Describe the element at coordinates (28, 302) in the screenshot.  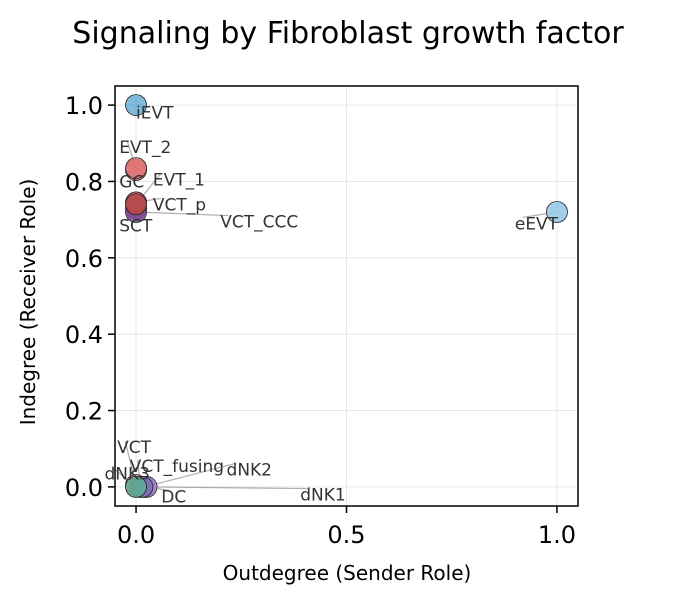
I see `y-axis-label: Indegree (Receiver Role)` at that location.